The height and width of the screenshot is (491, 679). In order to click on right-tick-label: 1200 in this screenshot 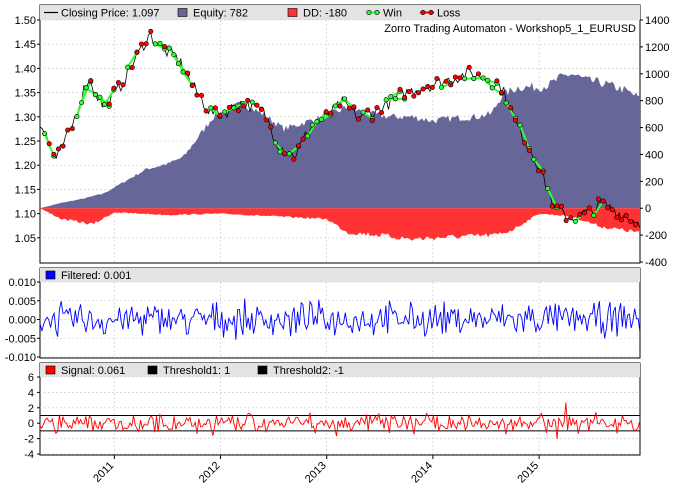, I will do `click(657, 48)`.